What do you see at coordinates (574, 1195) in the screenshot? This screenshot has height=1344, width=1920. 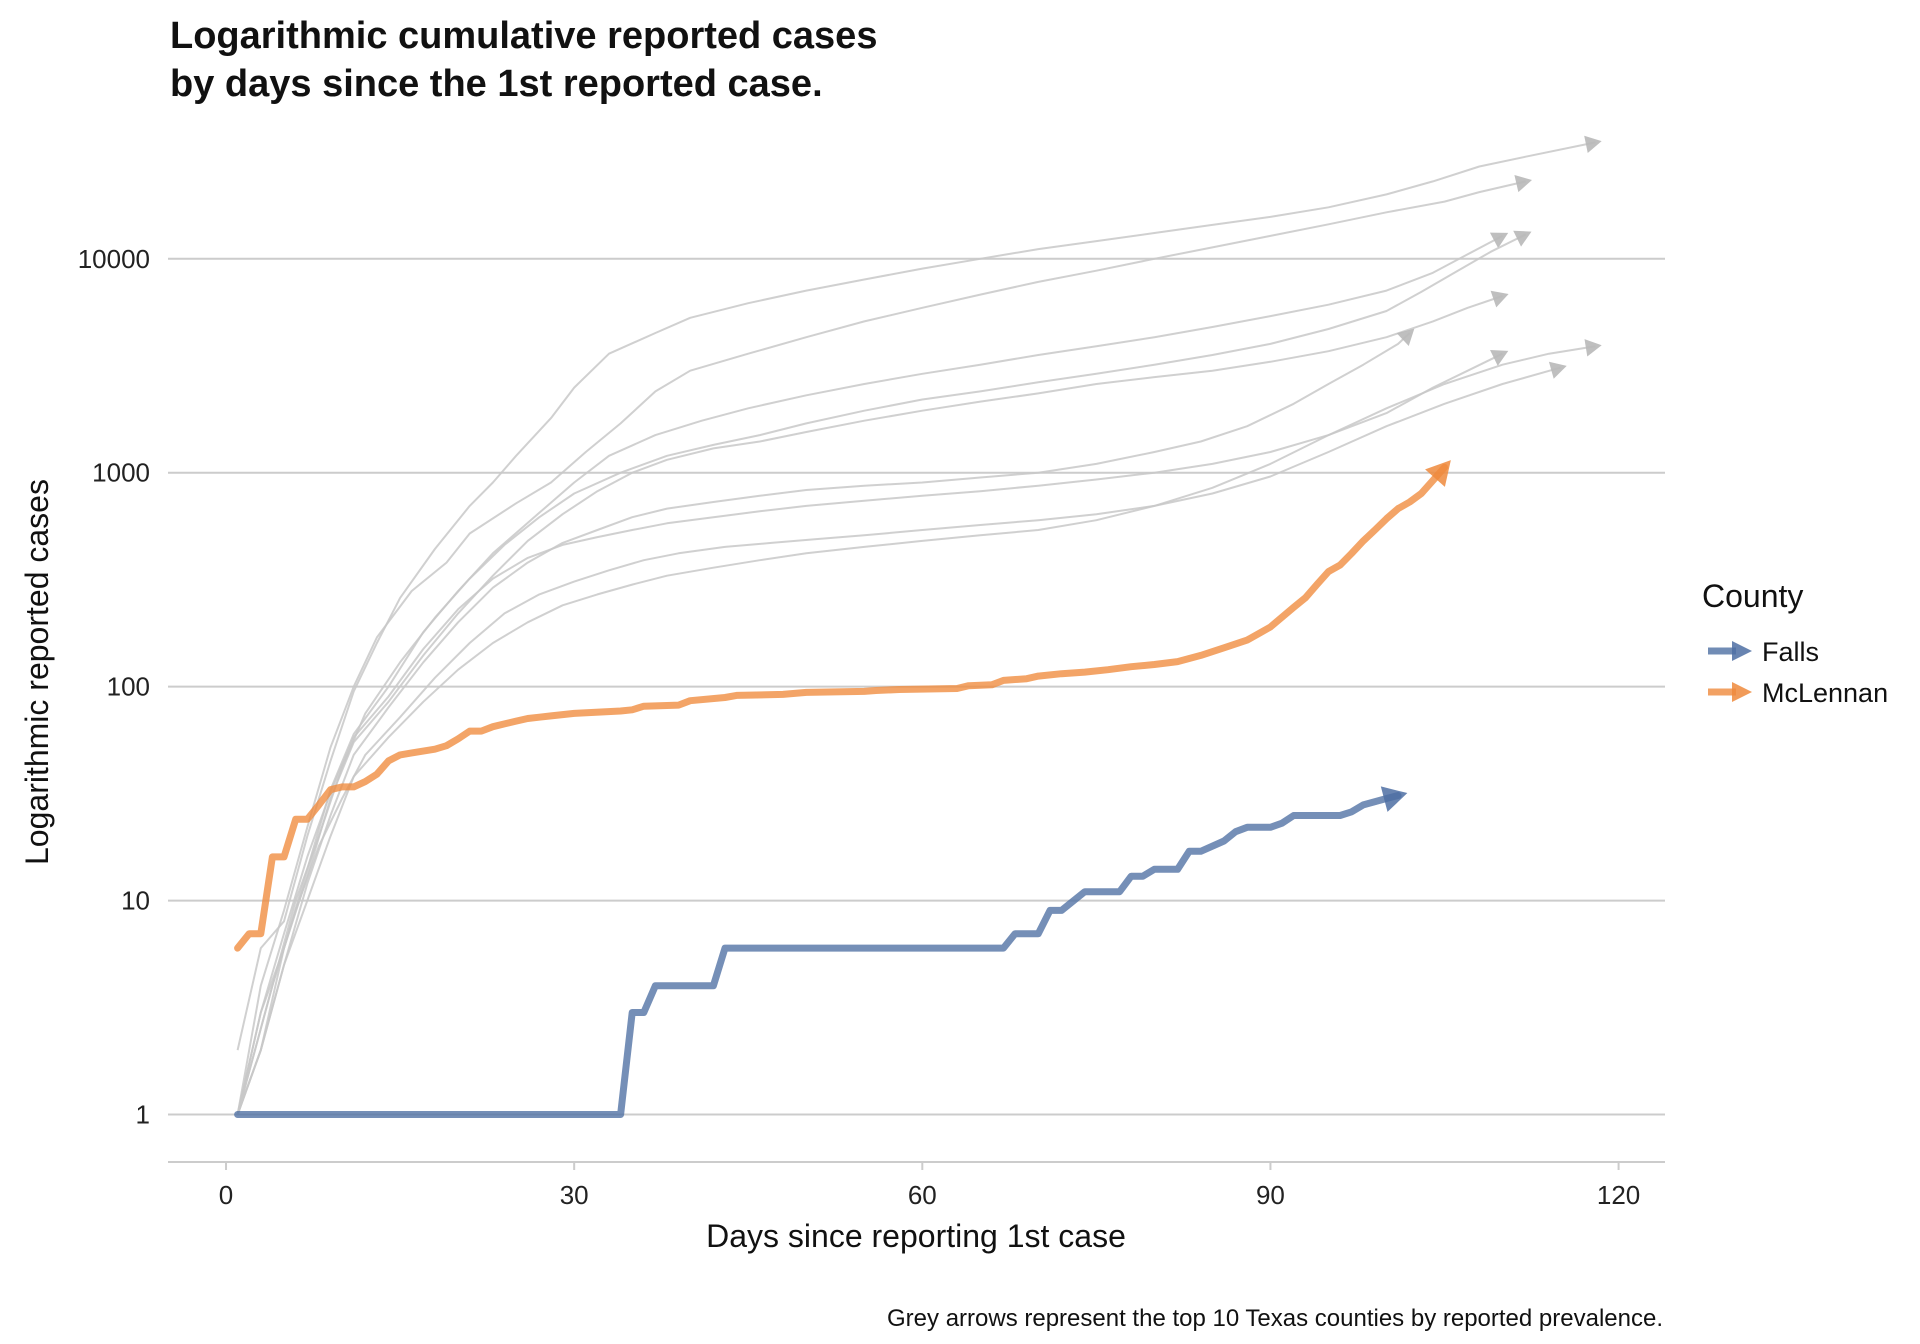 I see `x-tick-label: 30` at bounding box center [574, 1195].